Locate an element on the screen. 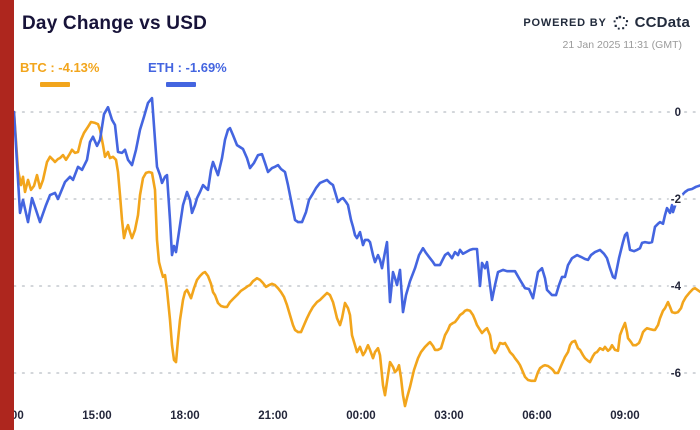 This screenshot has width=700, height=430. x-axis-label: 15:00 is located at coordinates (96, 416).